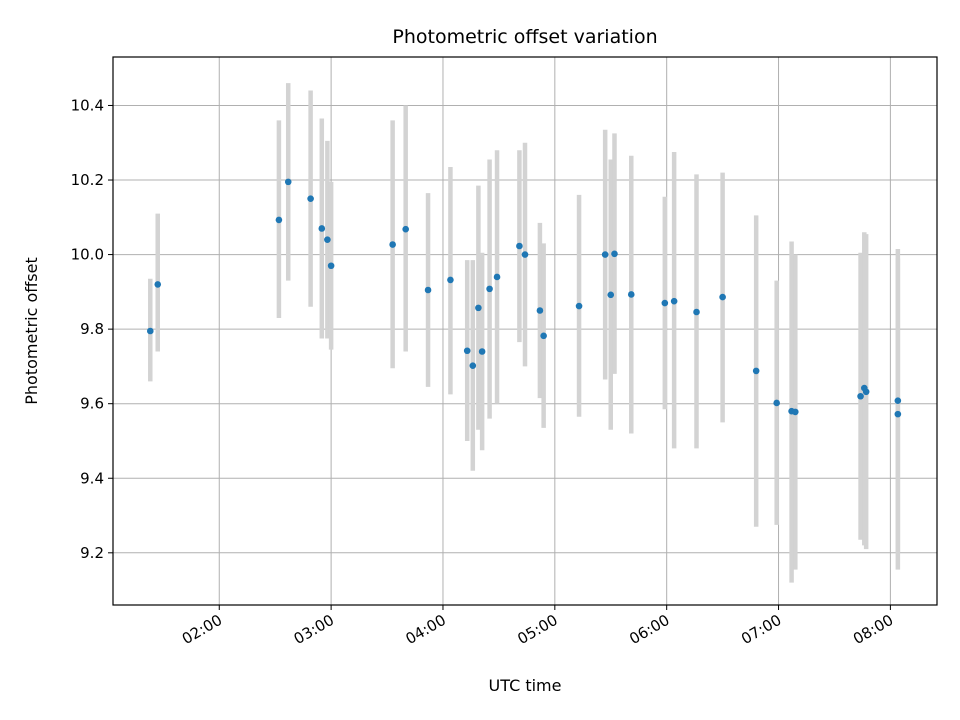 Image resolution: width=960 pixels, height=720 pixels. What do you see at coordinates (524, 37) in the screenshot?
I see `chart-title: Photometric offset variation` at bounding box center [524, 37].